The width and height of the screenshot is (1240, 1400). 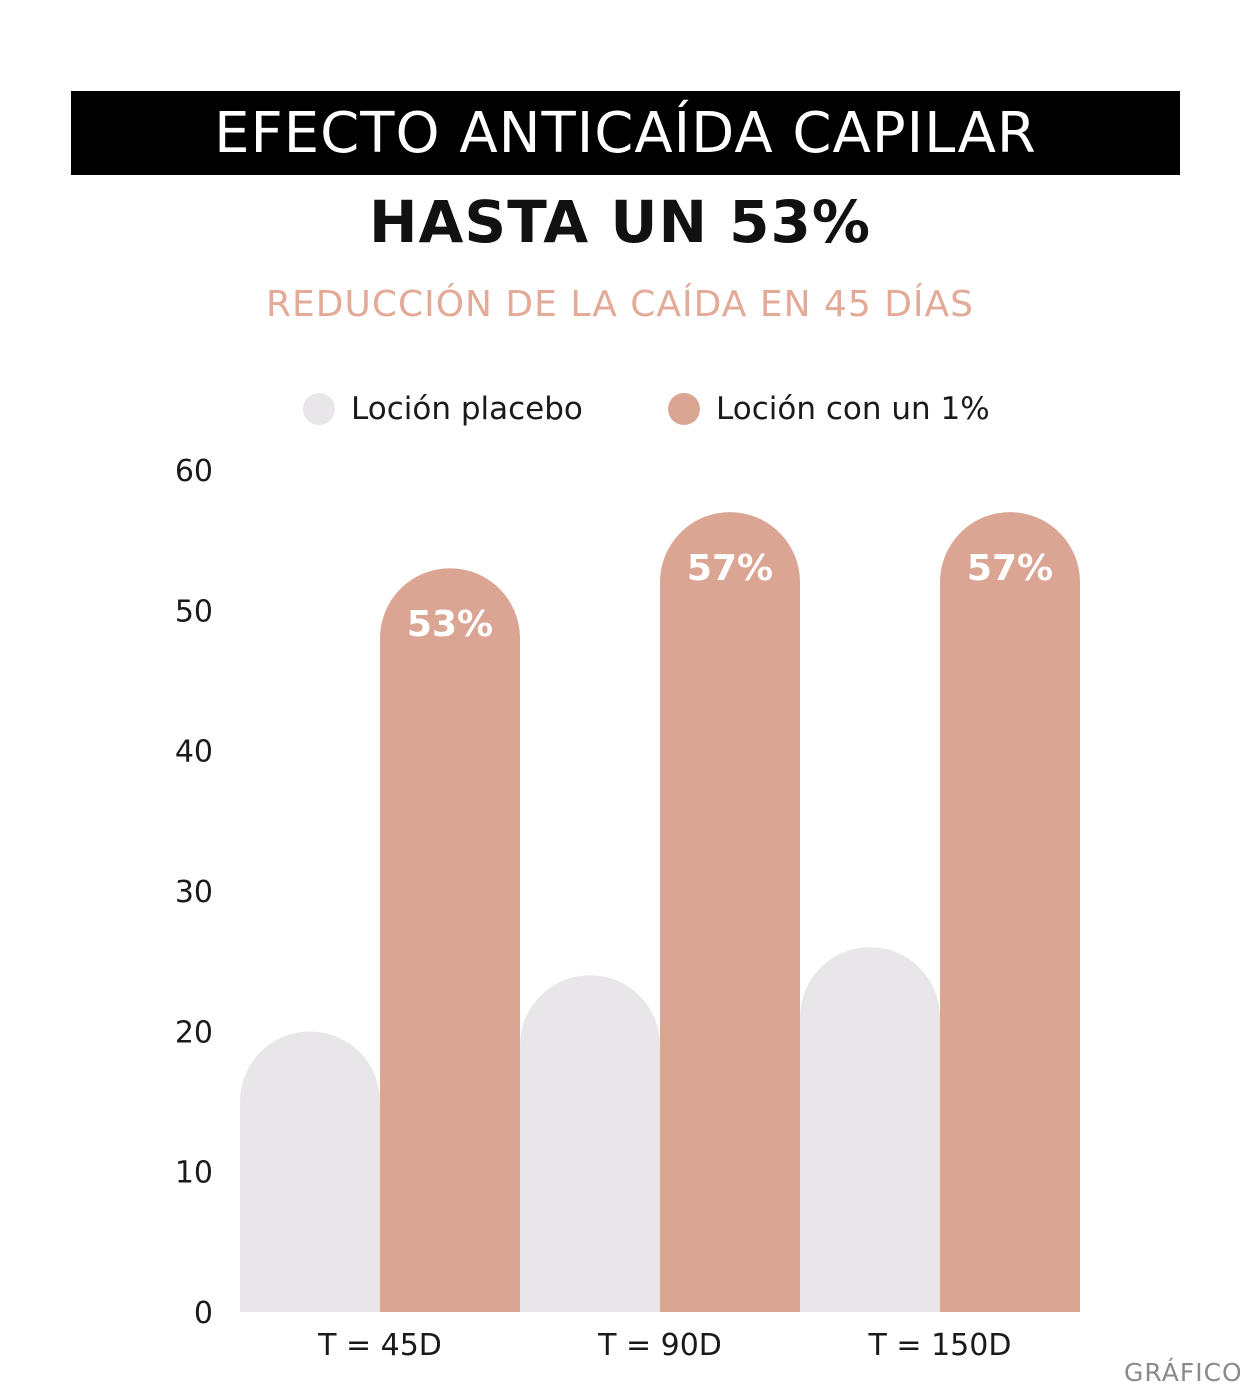 What do you see at coordinates (853, 409) in the screenshot?
I see `legend-label-treatment: Loción con un 1%` at bounding box center [853, 409].